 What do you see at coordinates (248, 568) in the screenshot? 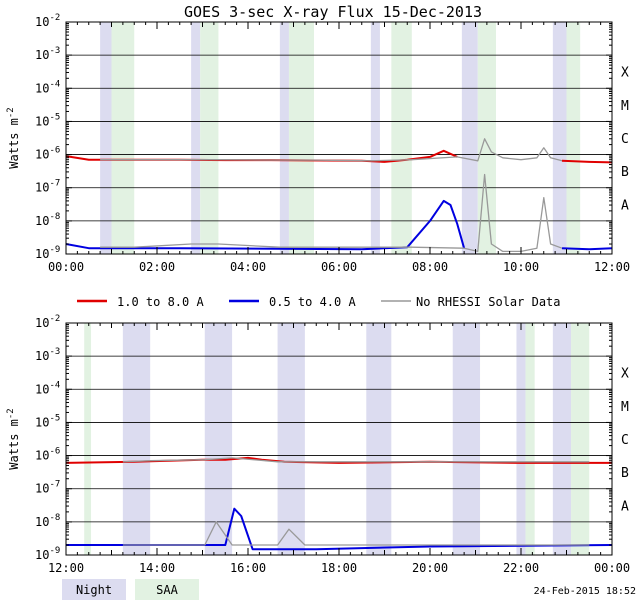
I see `bottom-x-tick-label: 16:00` at bounding box center [248, 568].